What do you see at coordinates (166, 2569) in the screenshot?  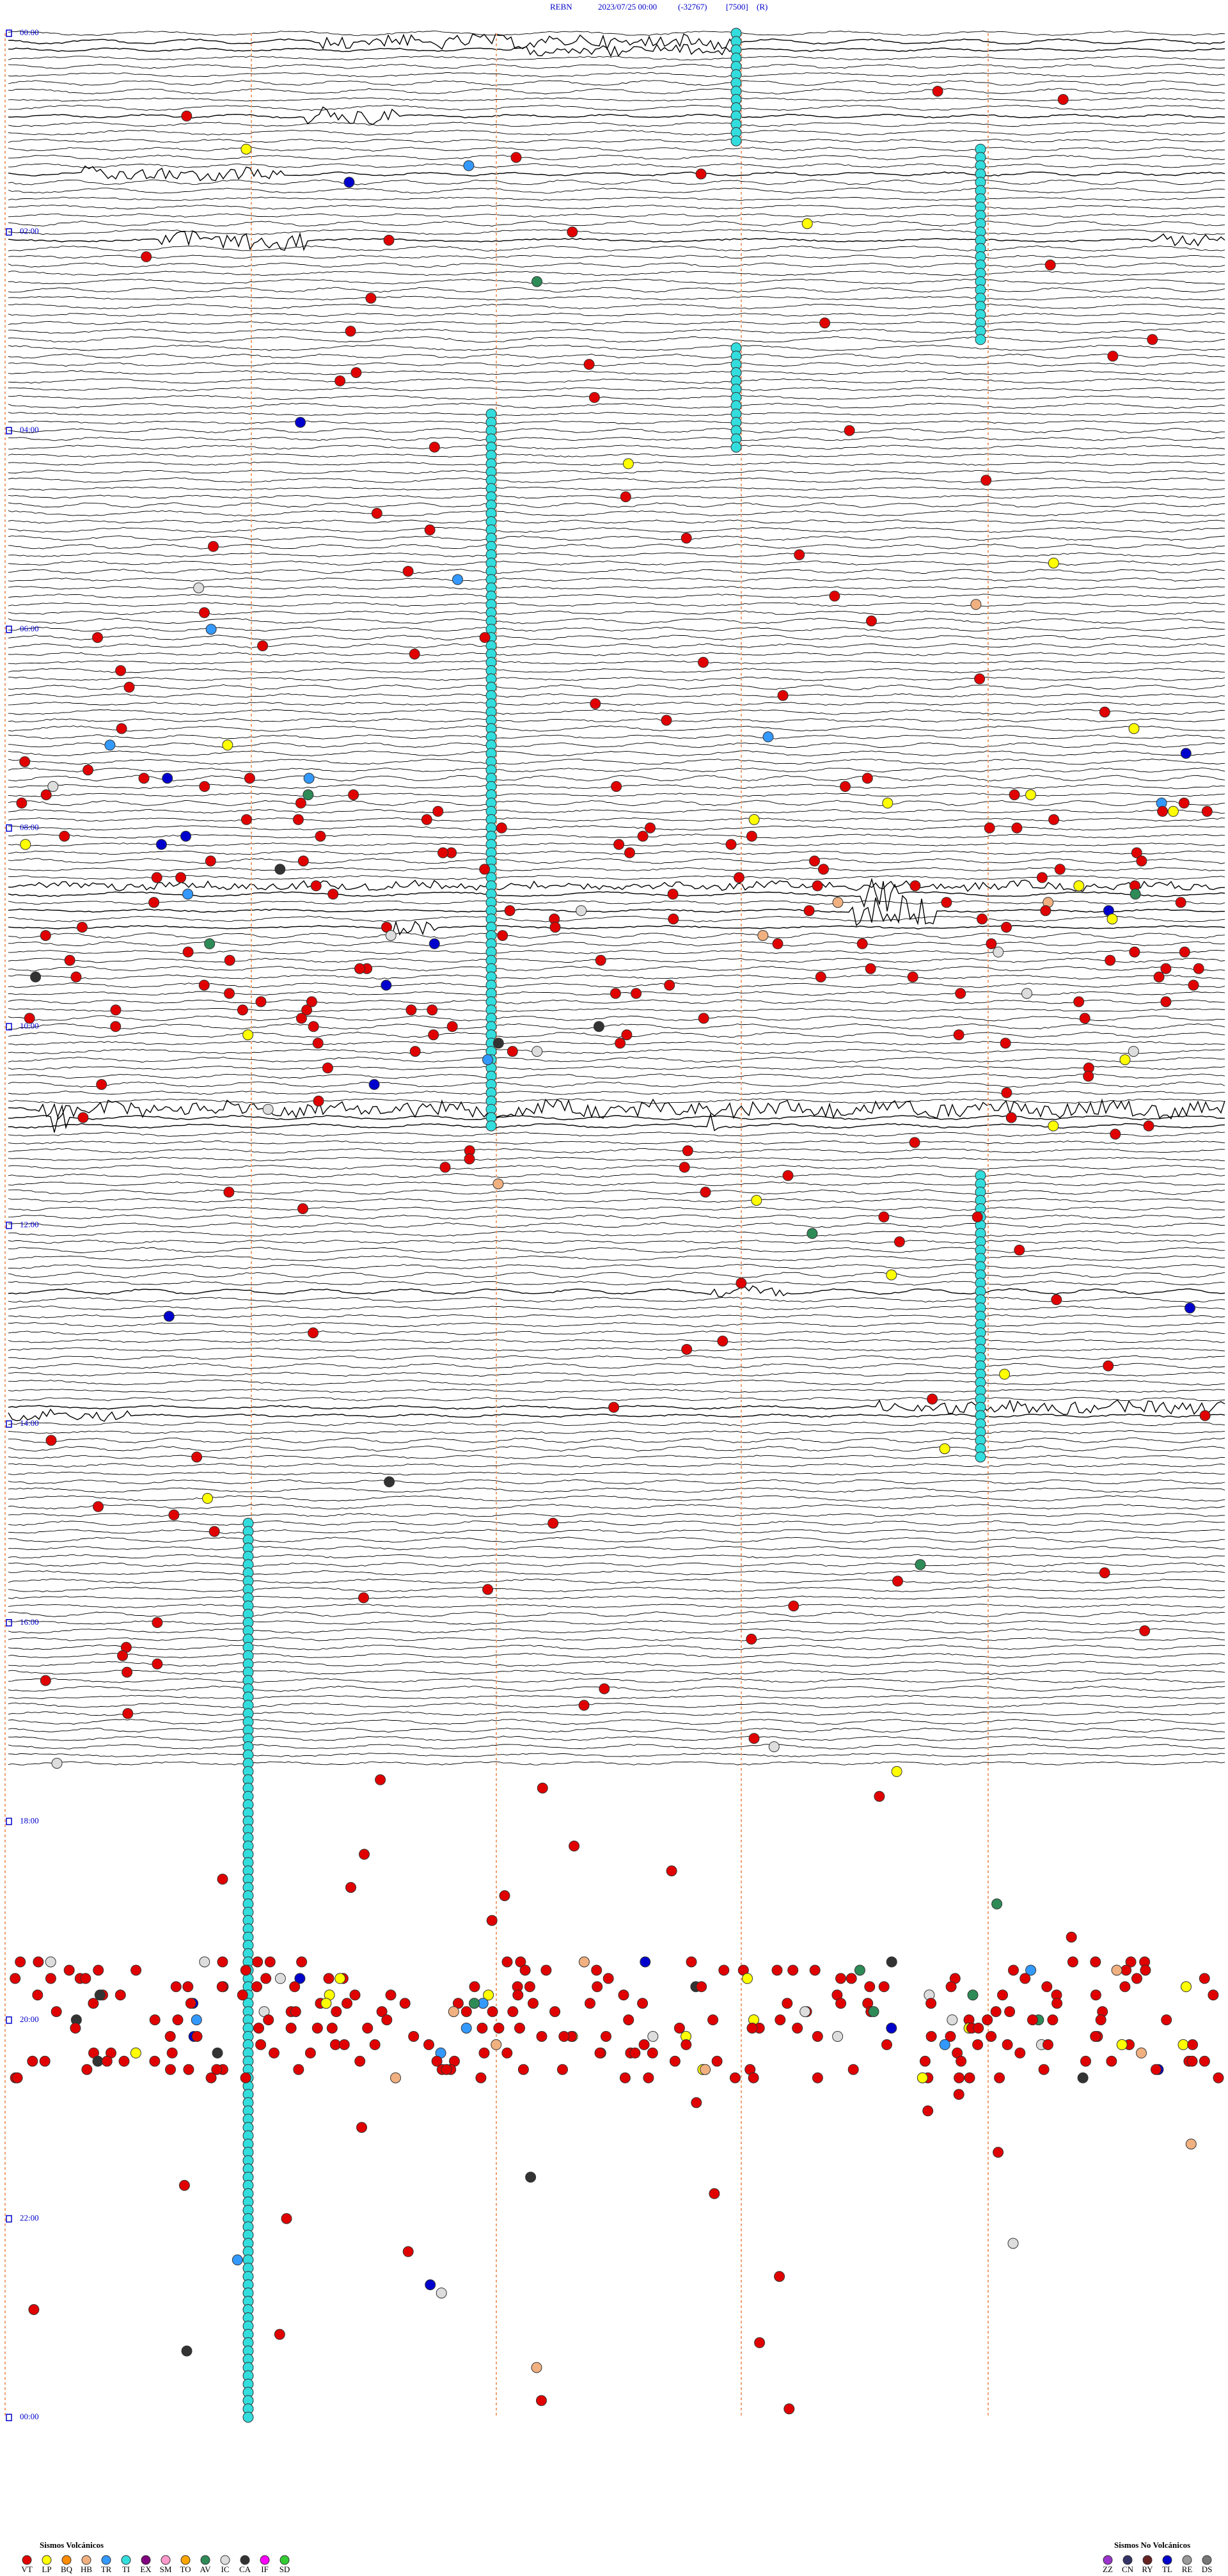 I see `legend-label: SM` at bounding box center [166, 2569].